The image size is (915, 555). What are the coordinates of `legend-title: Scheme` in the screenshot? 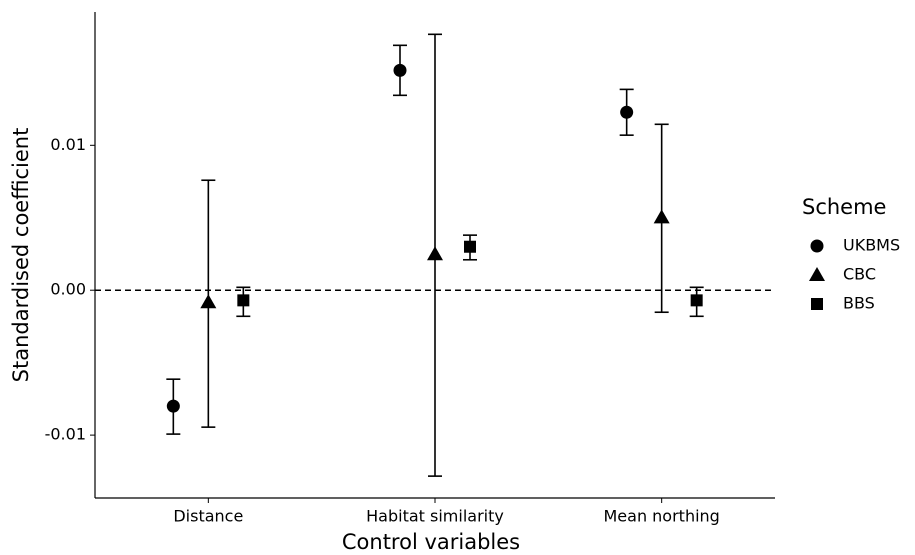 It's located at (844, 207).